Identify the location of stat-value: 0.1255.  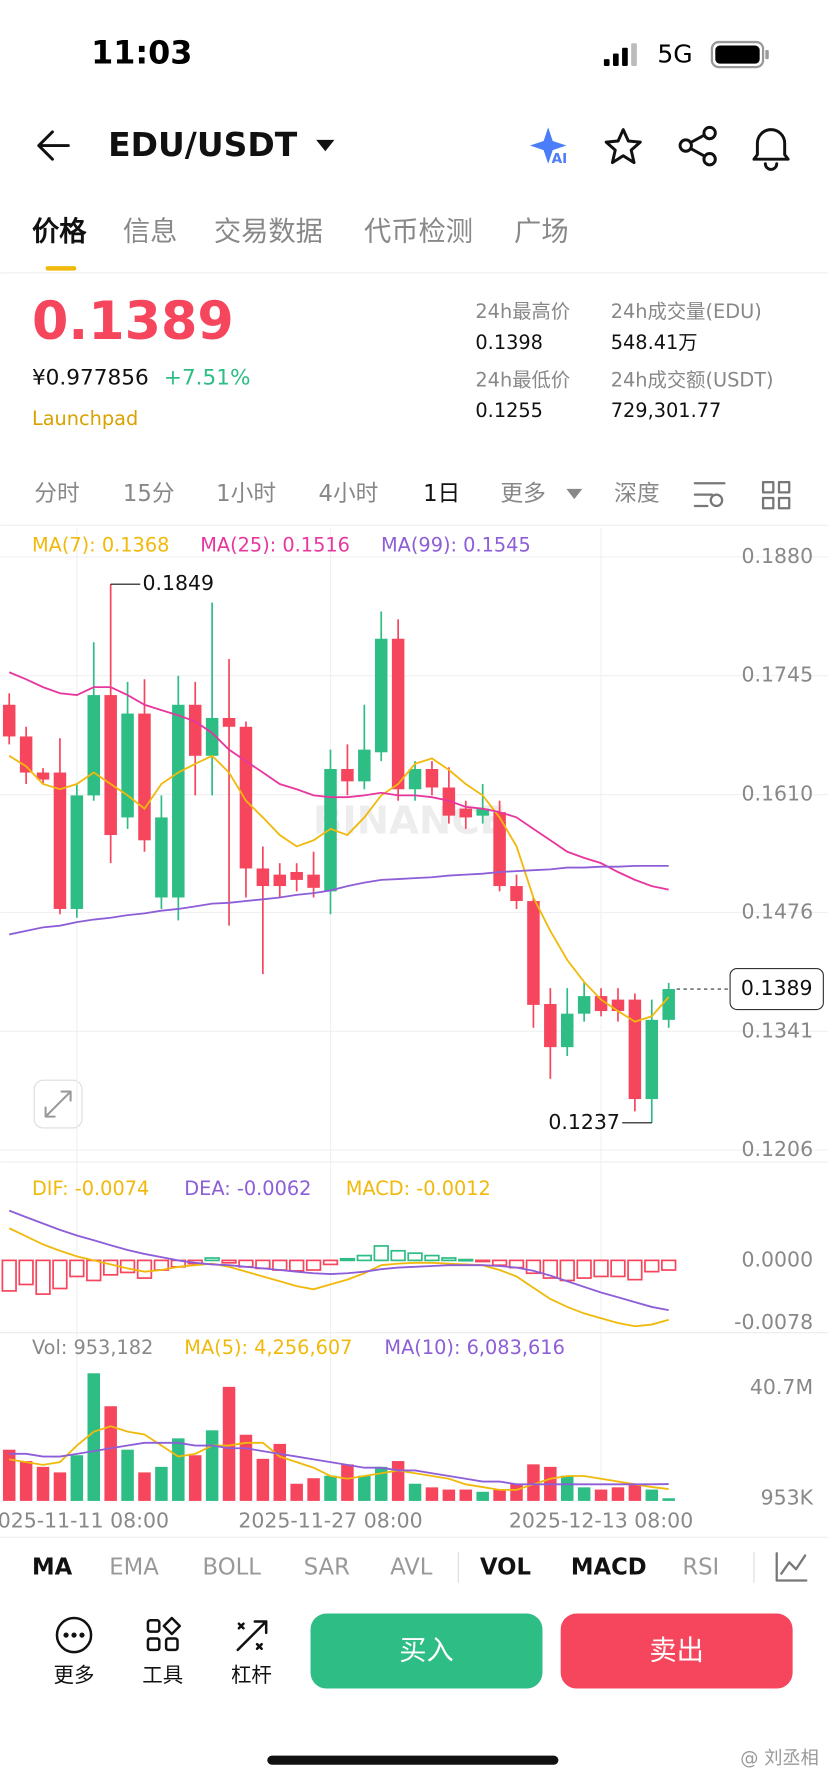
(509, 410).